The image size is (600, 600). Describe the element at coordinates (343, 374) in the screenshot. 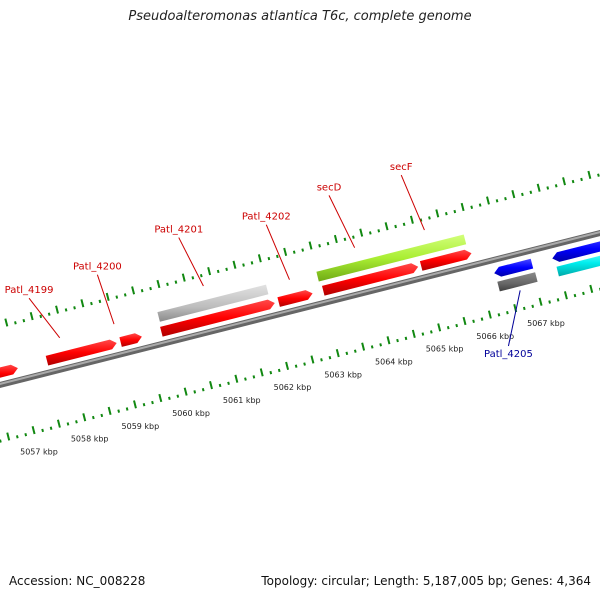

I see `scale-label: 5063 kbp` at that location.